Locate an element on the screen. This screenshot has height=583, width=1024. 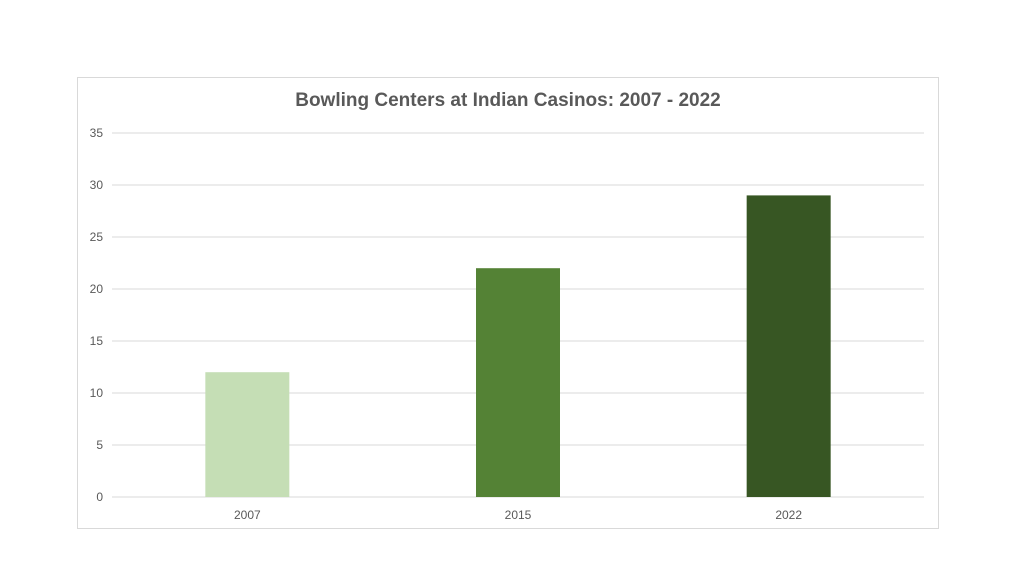
bar-2022 is located at coordinates (788, 346).